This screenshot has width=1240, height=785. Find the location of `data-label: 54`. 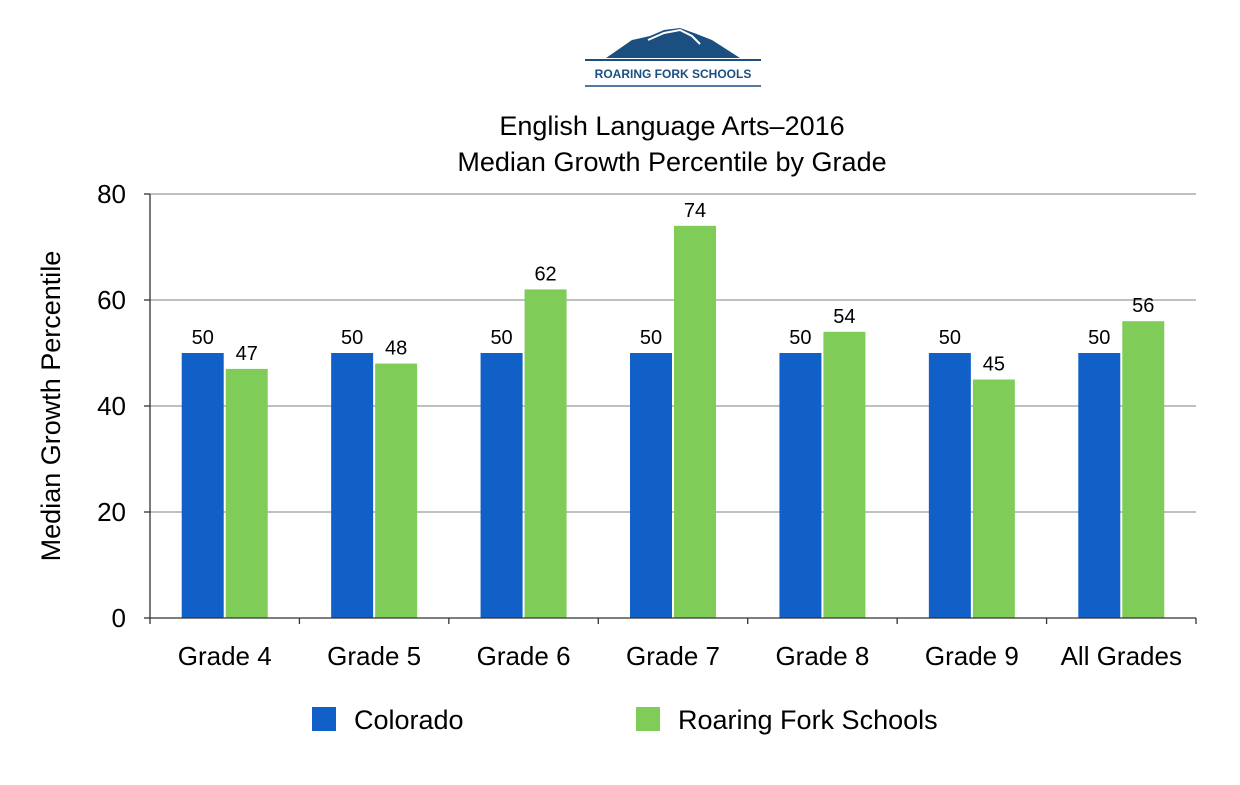

data-label: 54 is located at coordinates (844, 317).